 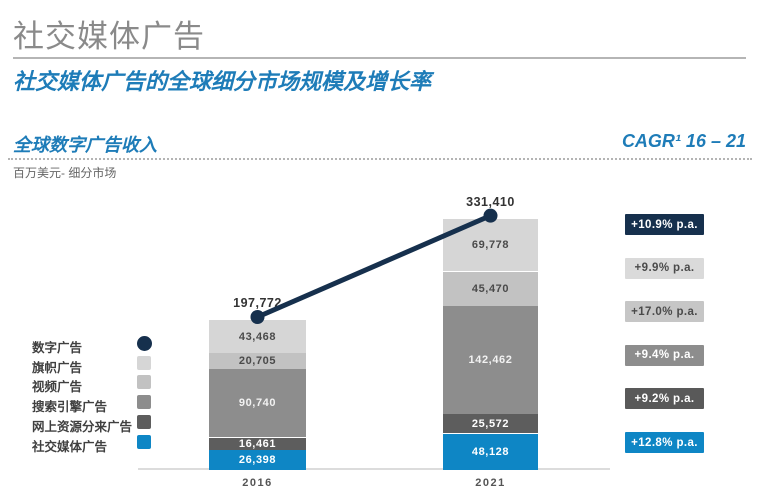 I want to click on x-axis-baseline, so click(x=374, y=469).